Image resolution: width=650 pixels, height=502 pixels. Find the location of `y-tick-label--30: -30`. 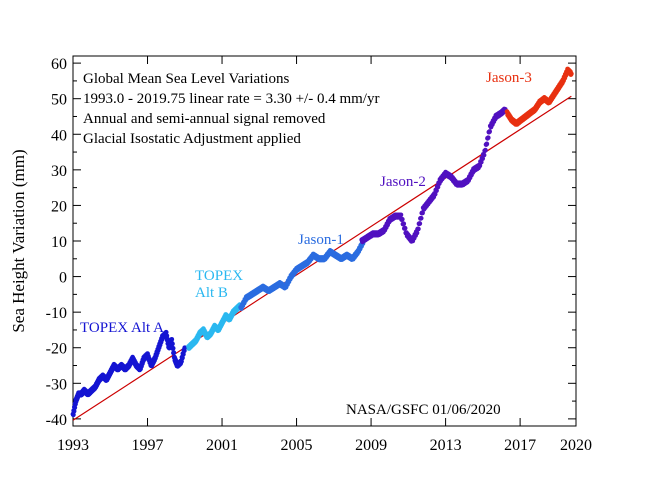

y-tick-label--30: -30 is located at coordinates (56, 384).